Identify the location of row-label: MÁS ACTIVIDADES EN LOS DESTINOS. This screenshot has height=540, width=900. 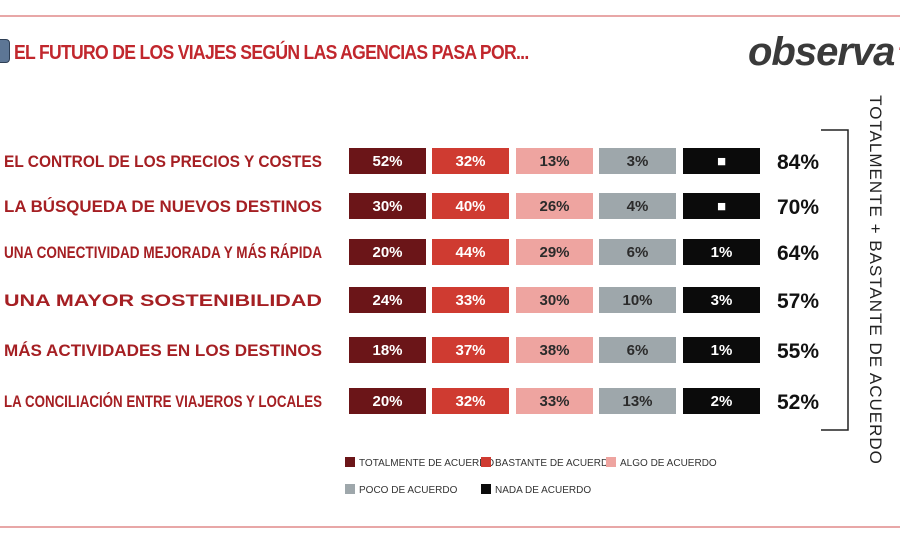
(163, 350).